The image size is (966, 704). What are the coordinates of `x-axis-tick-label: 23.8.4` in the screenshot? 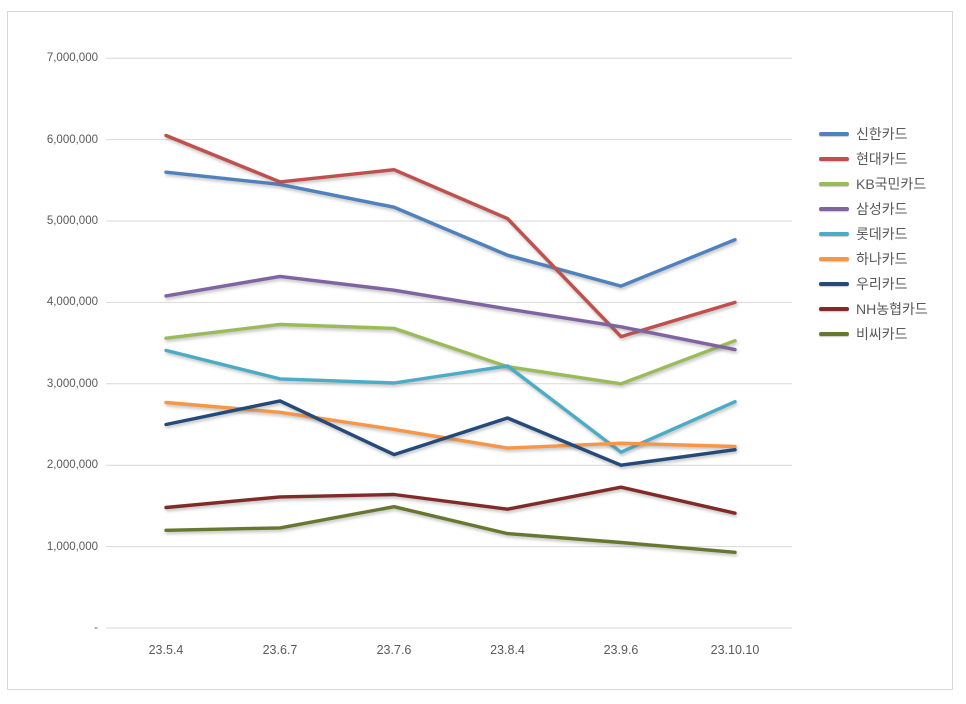 It's located at (507, 650).